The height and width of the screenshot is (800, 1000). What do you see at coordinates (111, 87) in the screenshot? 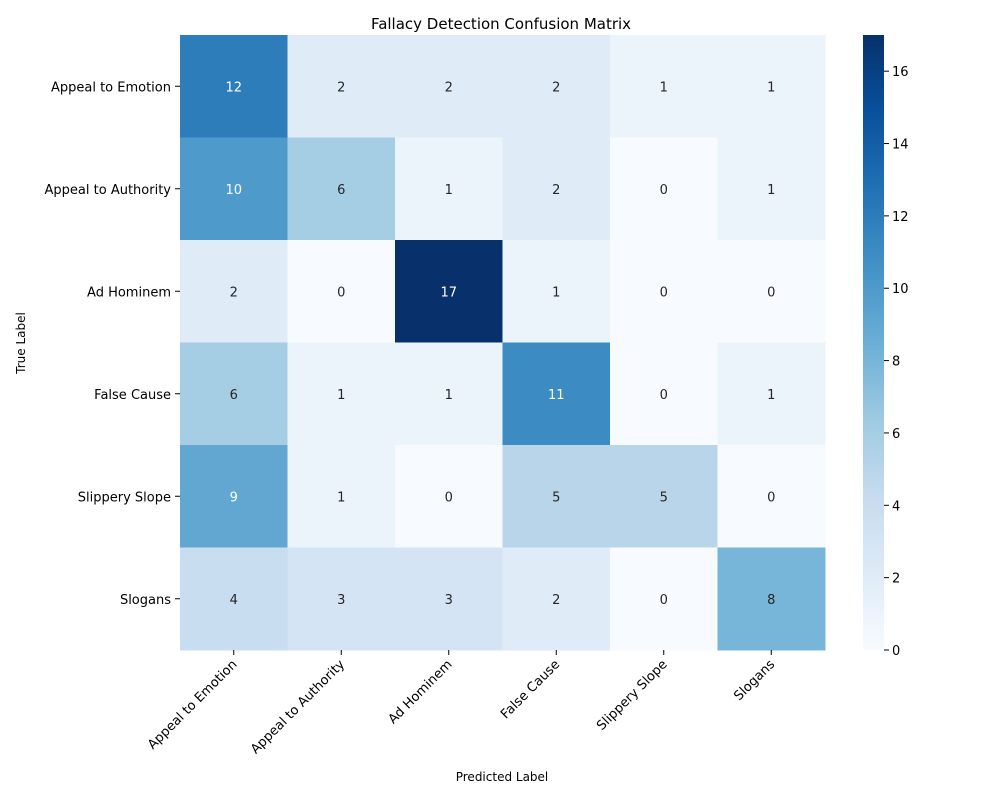
I see `y-tick-label: Appeal to Emotion` at bounding box center [111, 87].